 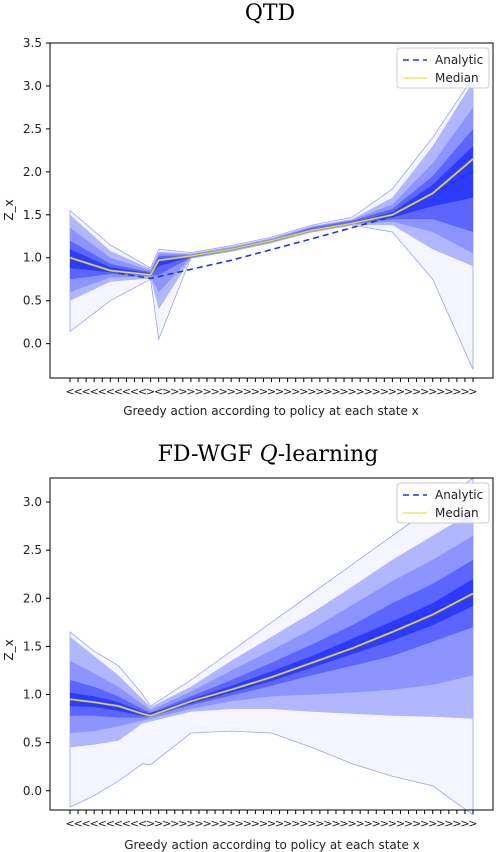 What do you see at coordinates (32, 550) in the screenshot?
I see `y-tick-label: 2.5` at bounding box center [32, 550].